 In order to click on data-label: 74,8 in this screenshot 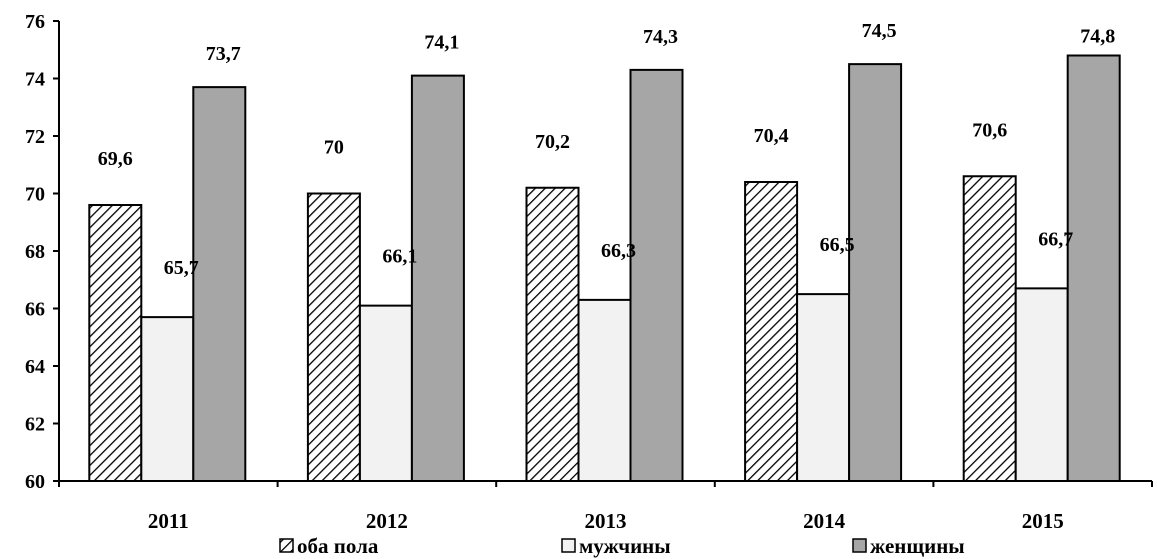, I will do `click(1097, 37)`.